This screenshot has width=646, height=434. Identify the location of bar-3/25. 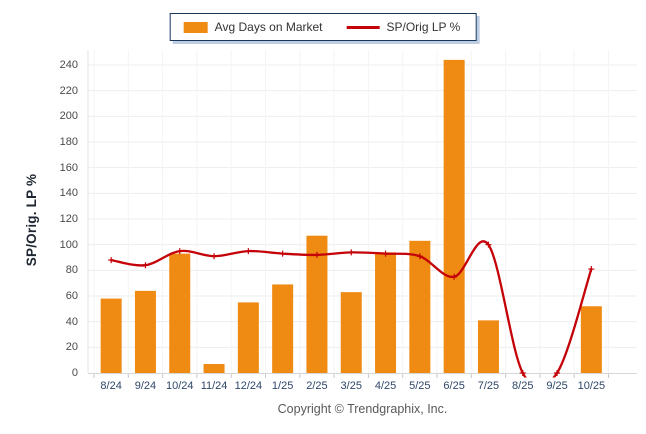
(351, 332).